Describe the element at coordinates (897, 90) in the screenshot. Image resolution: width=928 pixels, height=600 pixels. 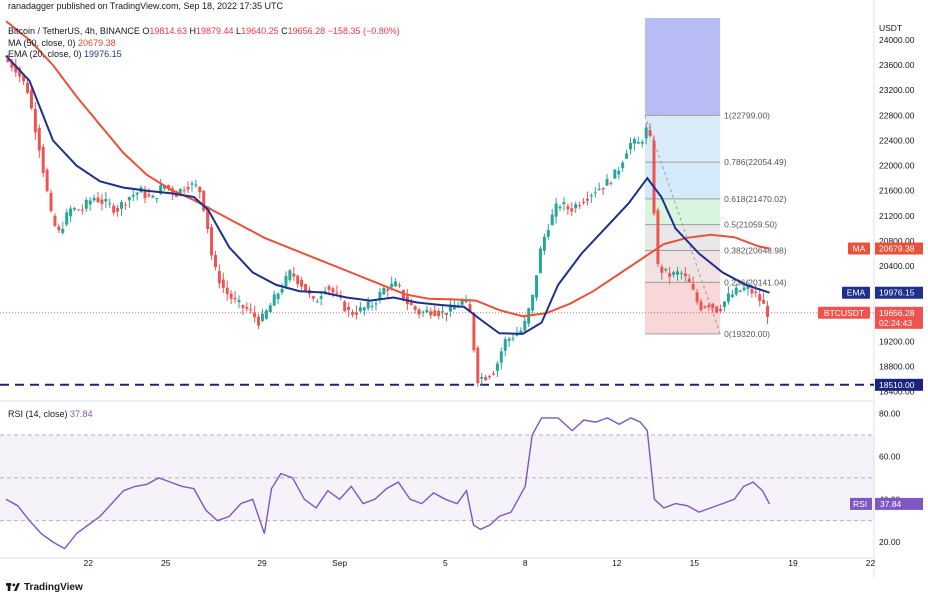
I see `price-tick-label: 23200.00` at that location.